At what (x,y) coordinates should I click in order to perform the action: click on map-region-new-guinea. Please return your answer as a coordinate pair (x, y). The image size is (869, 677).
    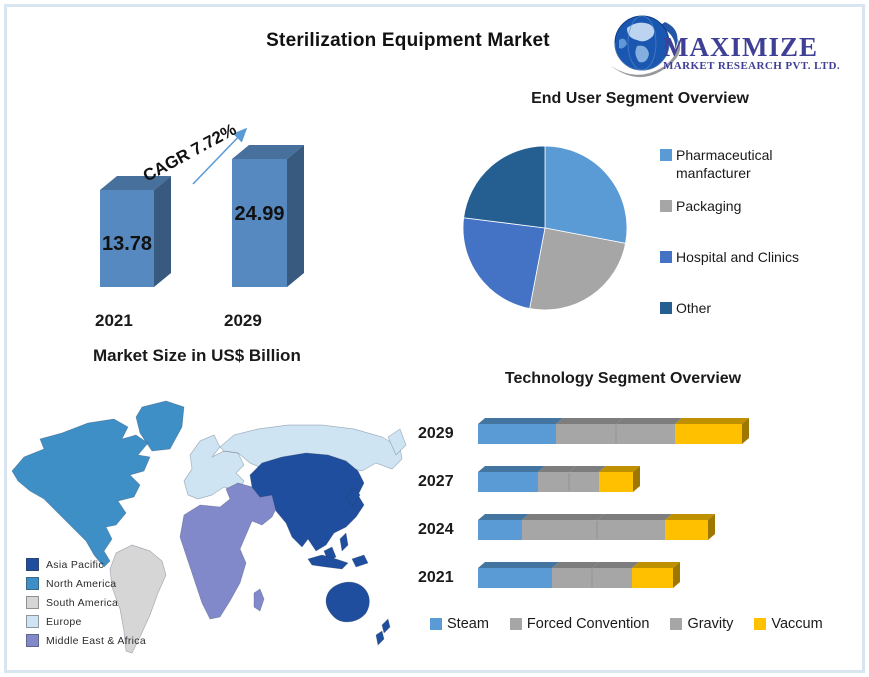
    Looking at the image, I should click on (360, 561).